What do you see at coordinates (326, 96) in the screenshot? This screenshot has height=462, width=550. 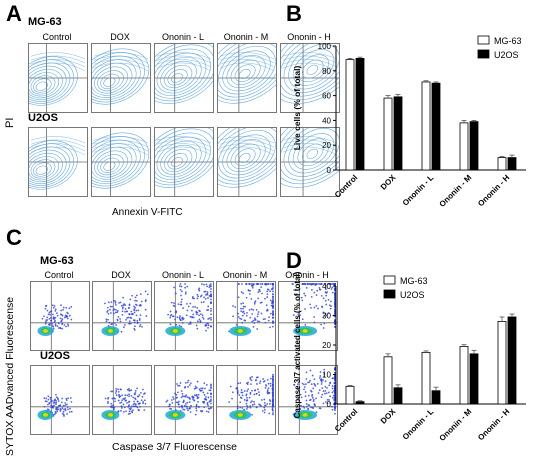 I see `chart-b-y-tick-label: 60` at bounding box center [326, 96].